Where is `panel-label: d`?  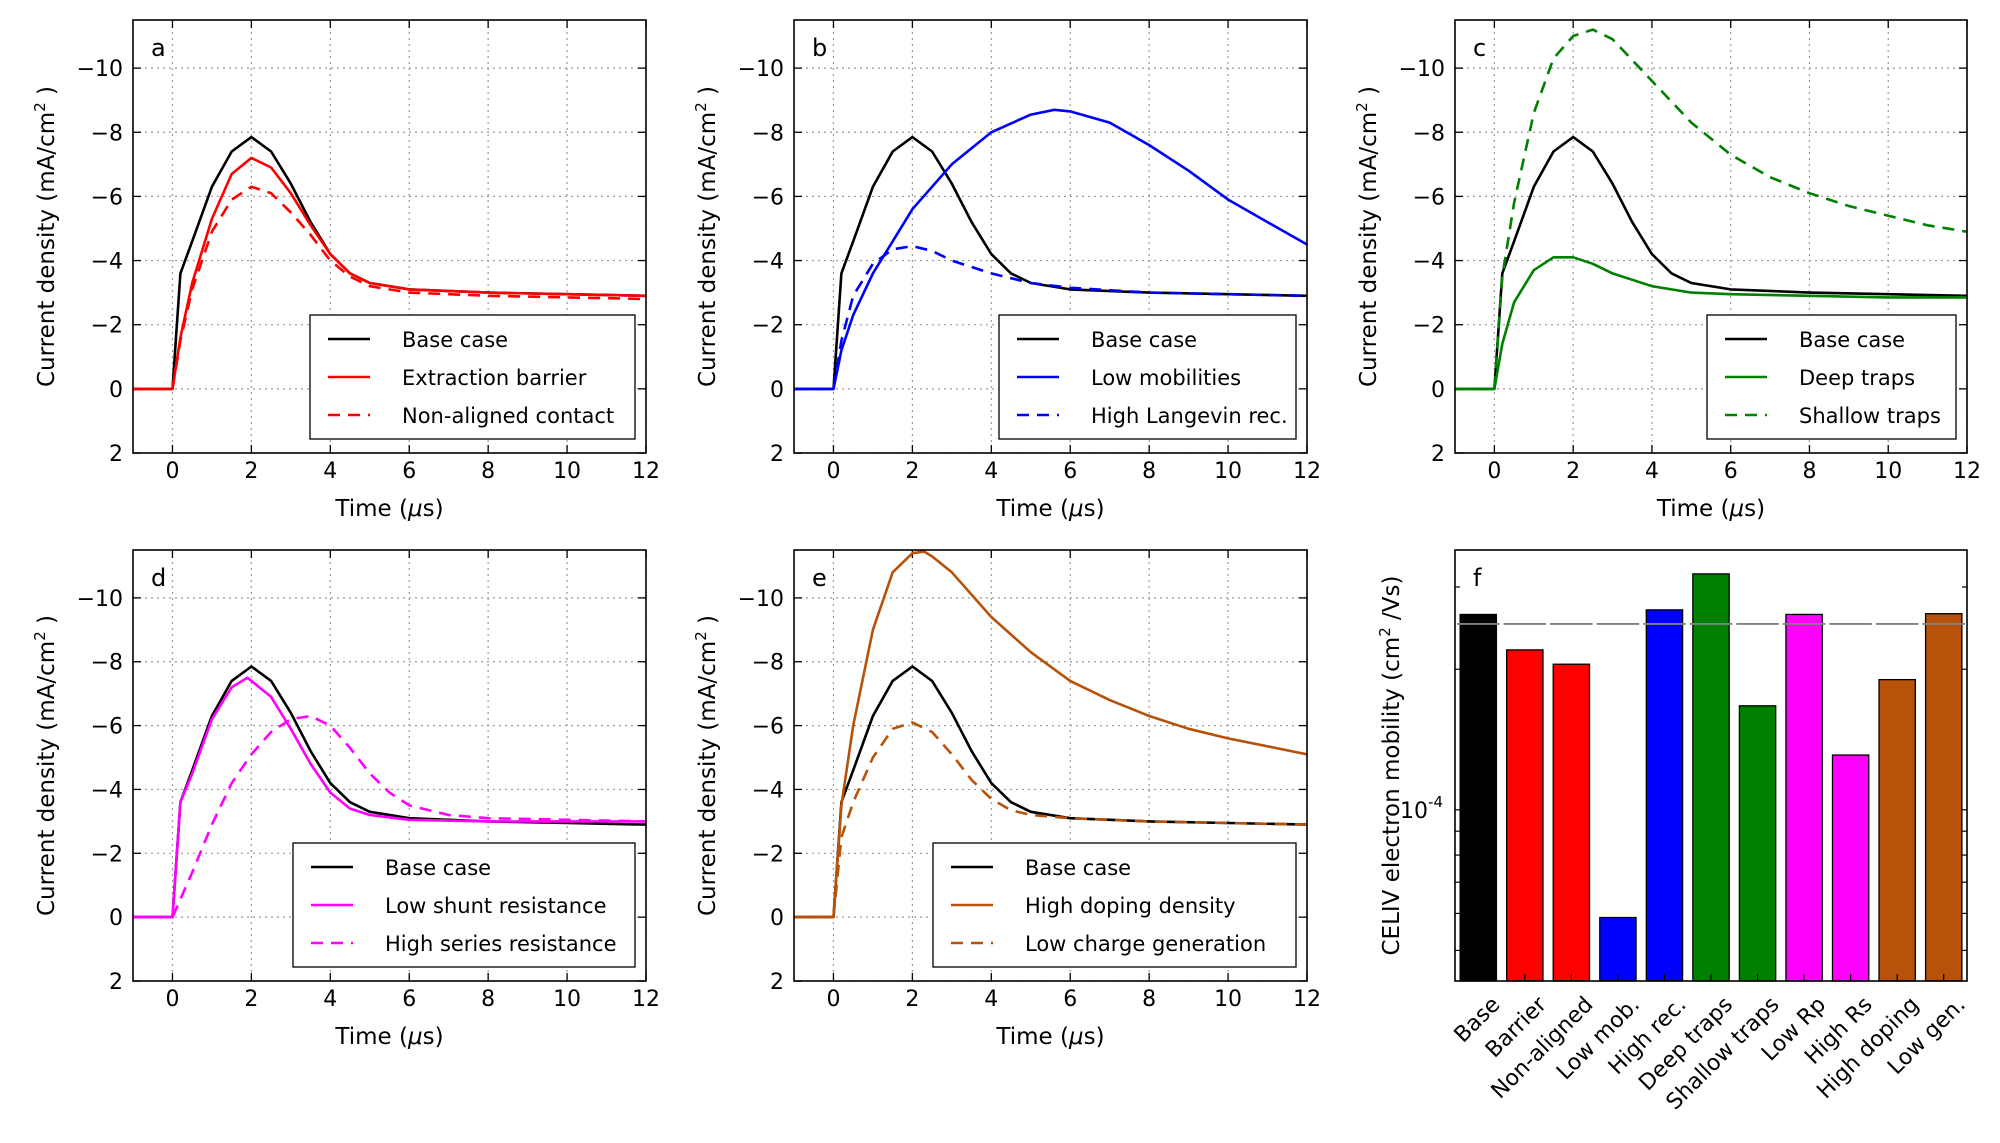
panel-label: d is located at coordinates (158, 578).